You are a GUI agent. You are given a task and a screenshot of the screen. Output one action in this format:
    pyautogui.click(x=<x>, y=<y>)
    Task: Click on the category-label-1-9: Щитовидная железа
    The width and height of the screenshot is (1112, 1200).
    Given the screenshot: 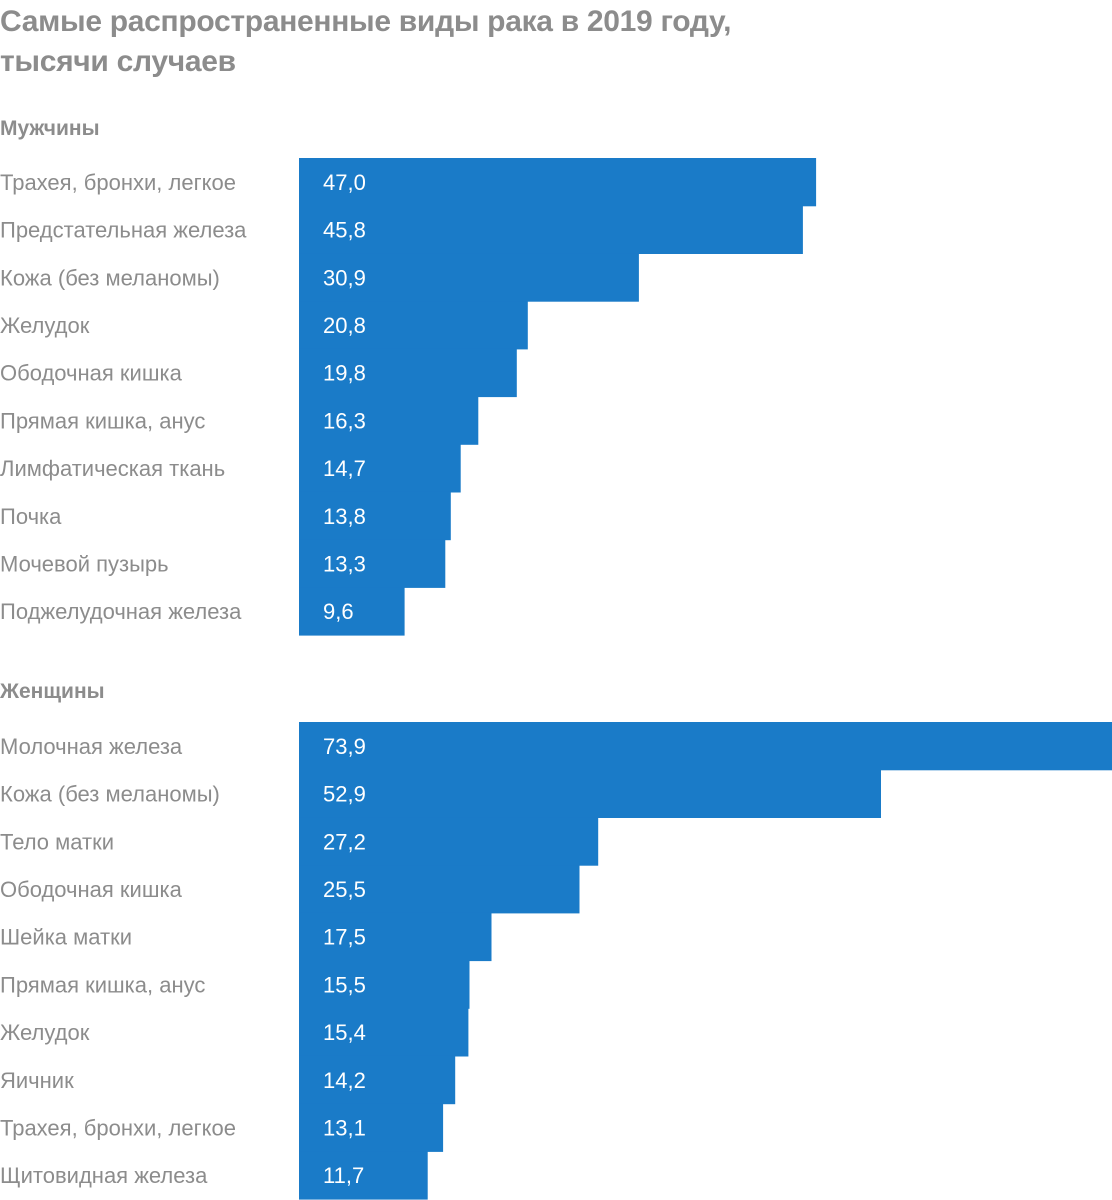 What is the action you would take?
    pyautogui.click(x=104, y=1175)
    